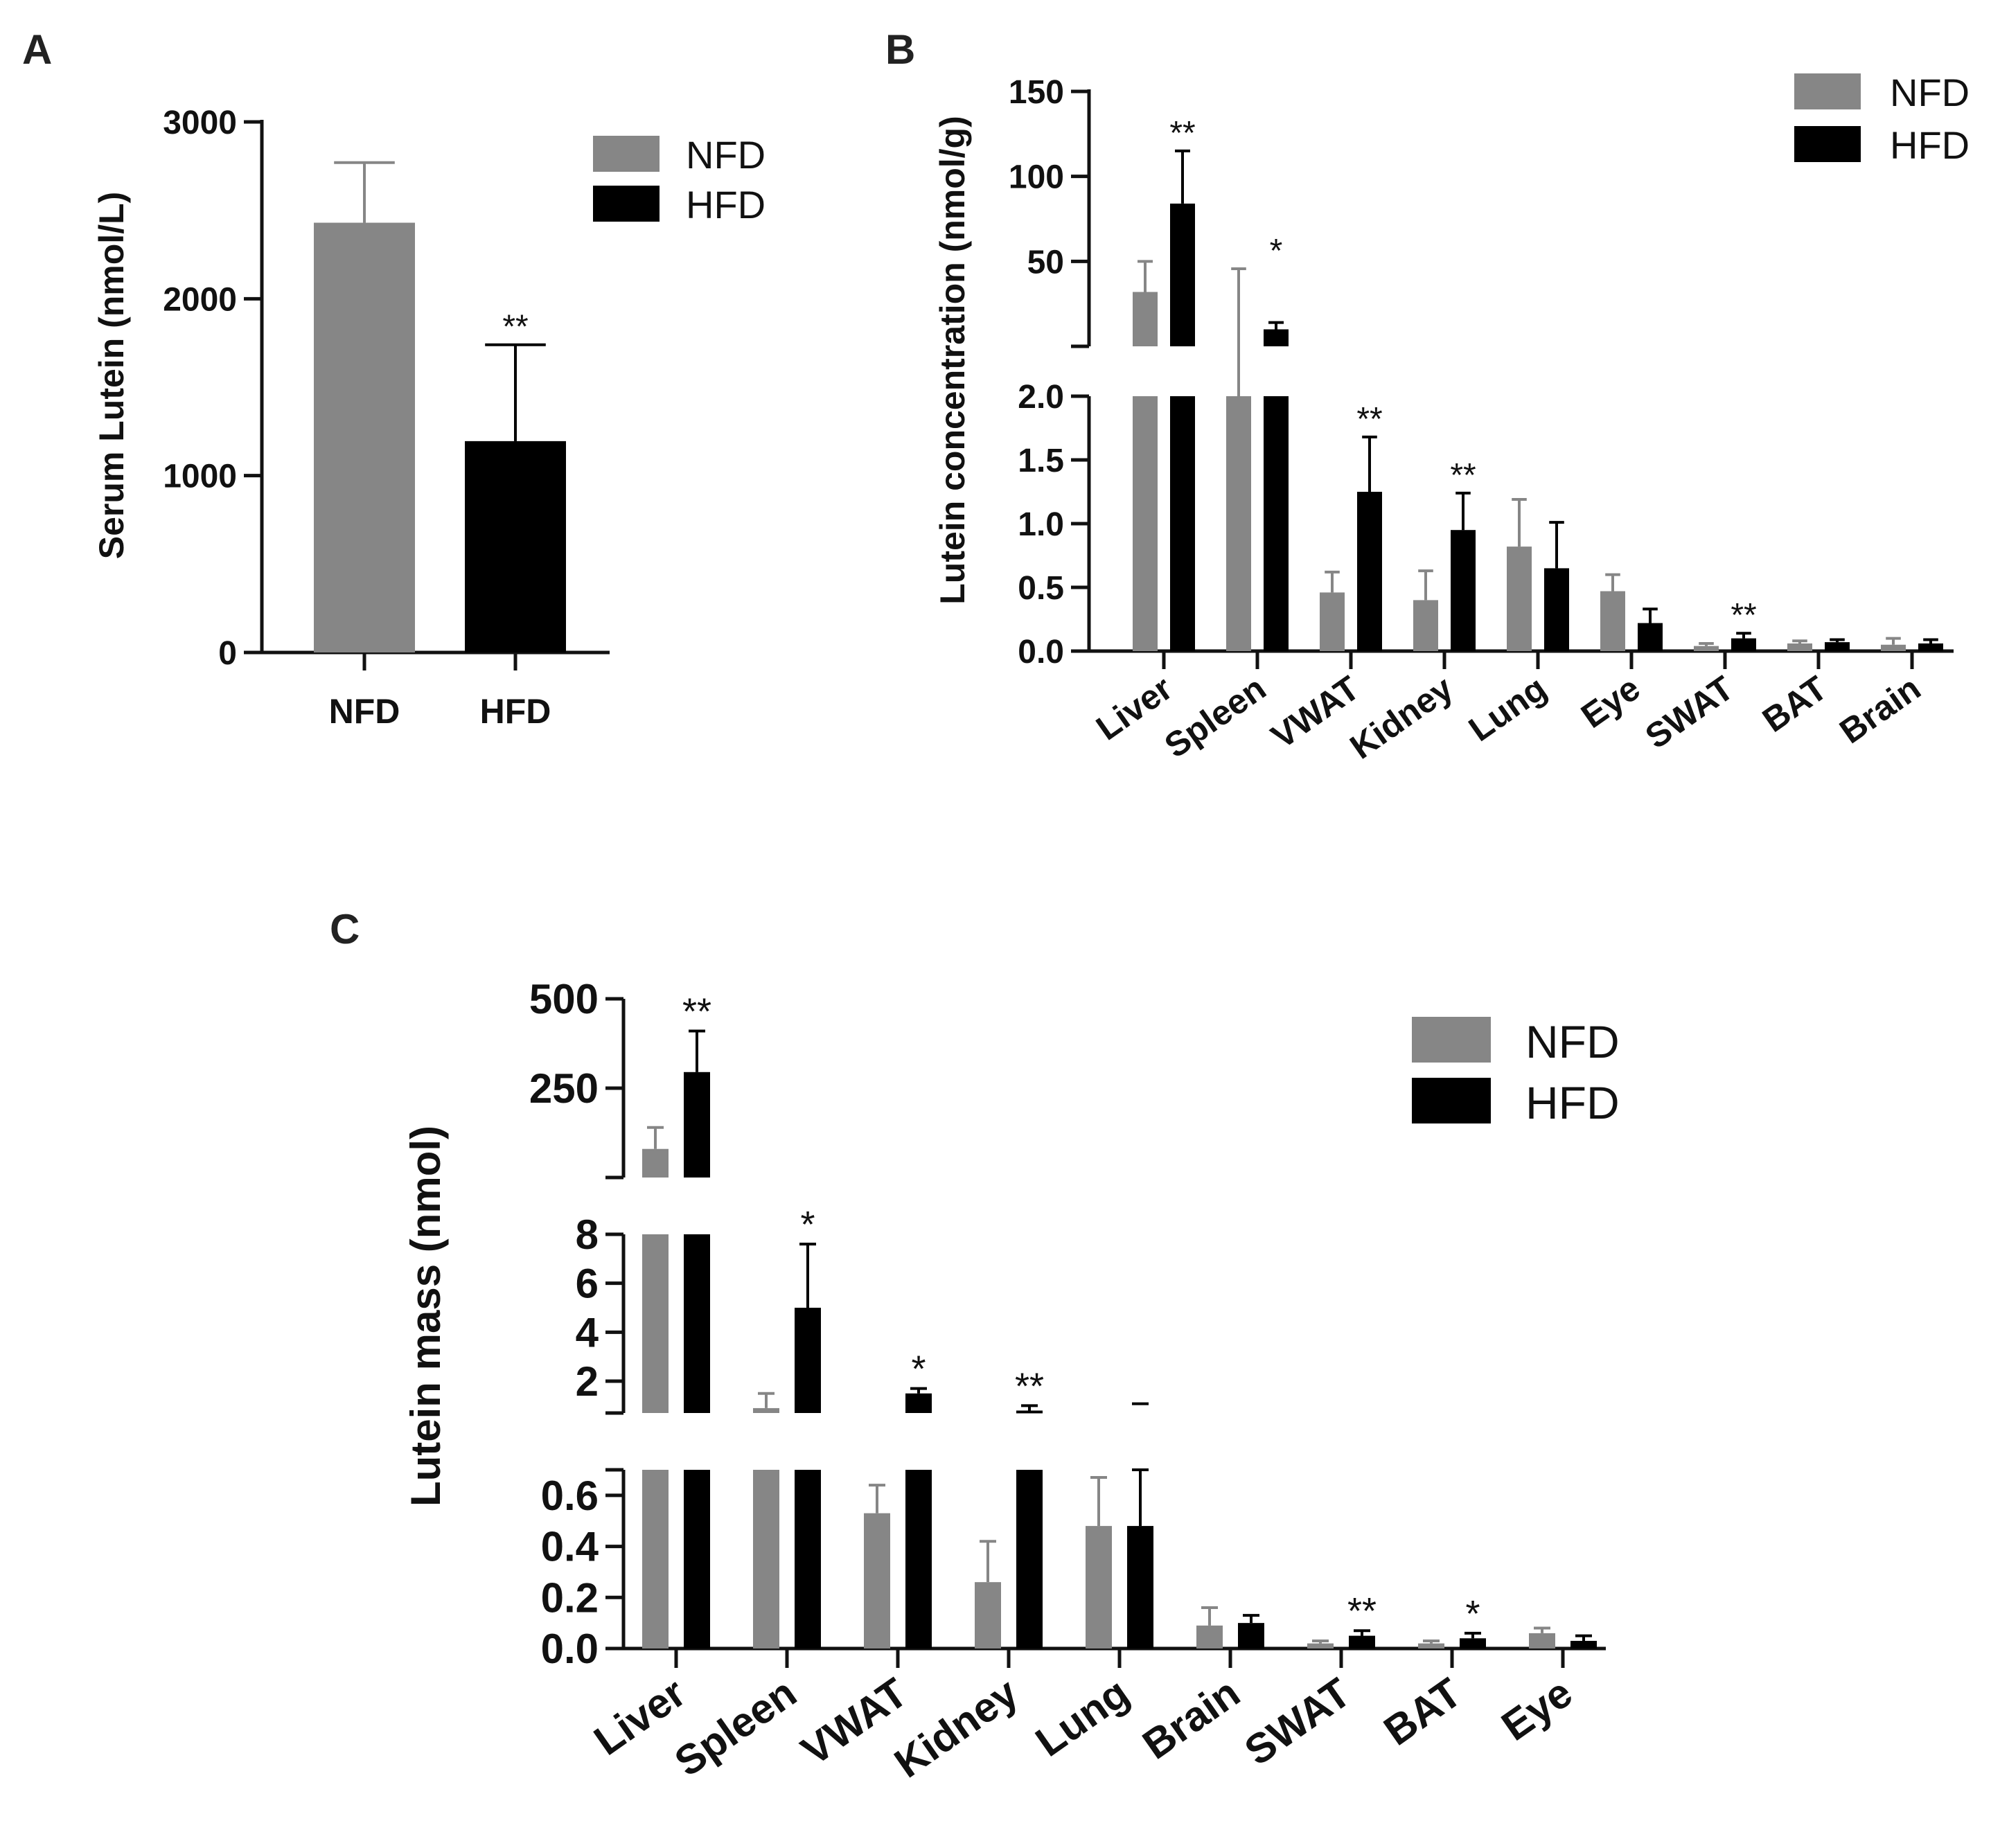 Image resolution: width=2000 pixels, height=1848 pixels. Describe the element at coordinates (808, 1275) in the screenshot. I see `panel-c-error-hfd-spleen` at that location.